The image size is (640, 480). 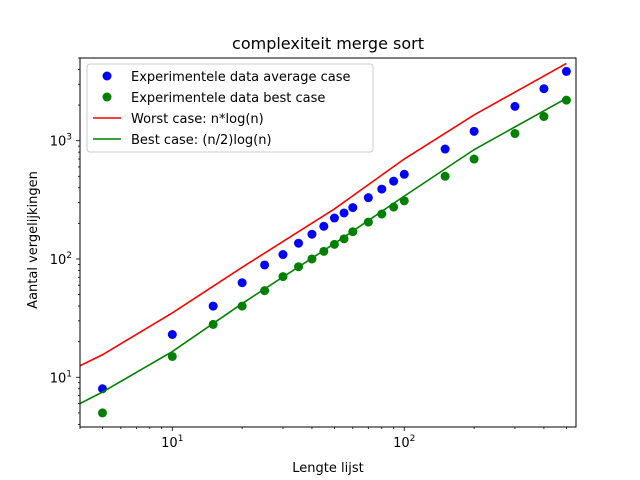 I want to click on legend-label: Experimentele data average case, so click(x=241, y=77).